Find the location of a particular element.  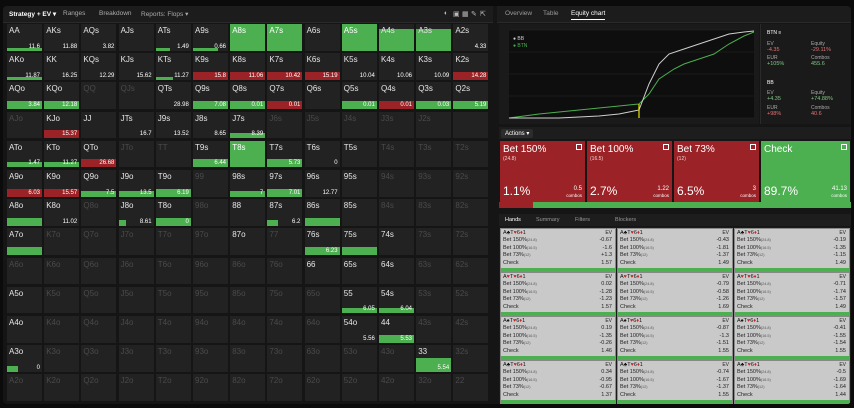

hand-cell: Q2s 5.19 is located at coordinates (471, 95).